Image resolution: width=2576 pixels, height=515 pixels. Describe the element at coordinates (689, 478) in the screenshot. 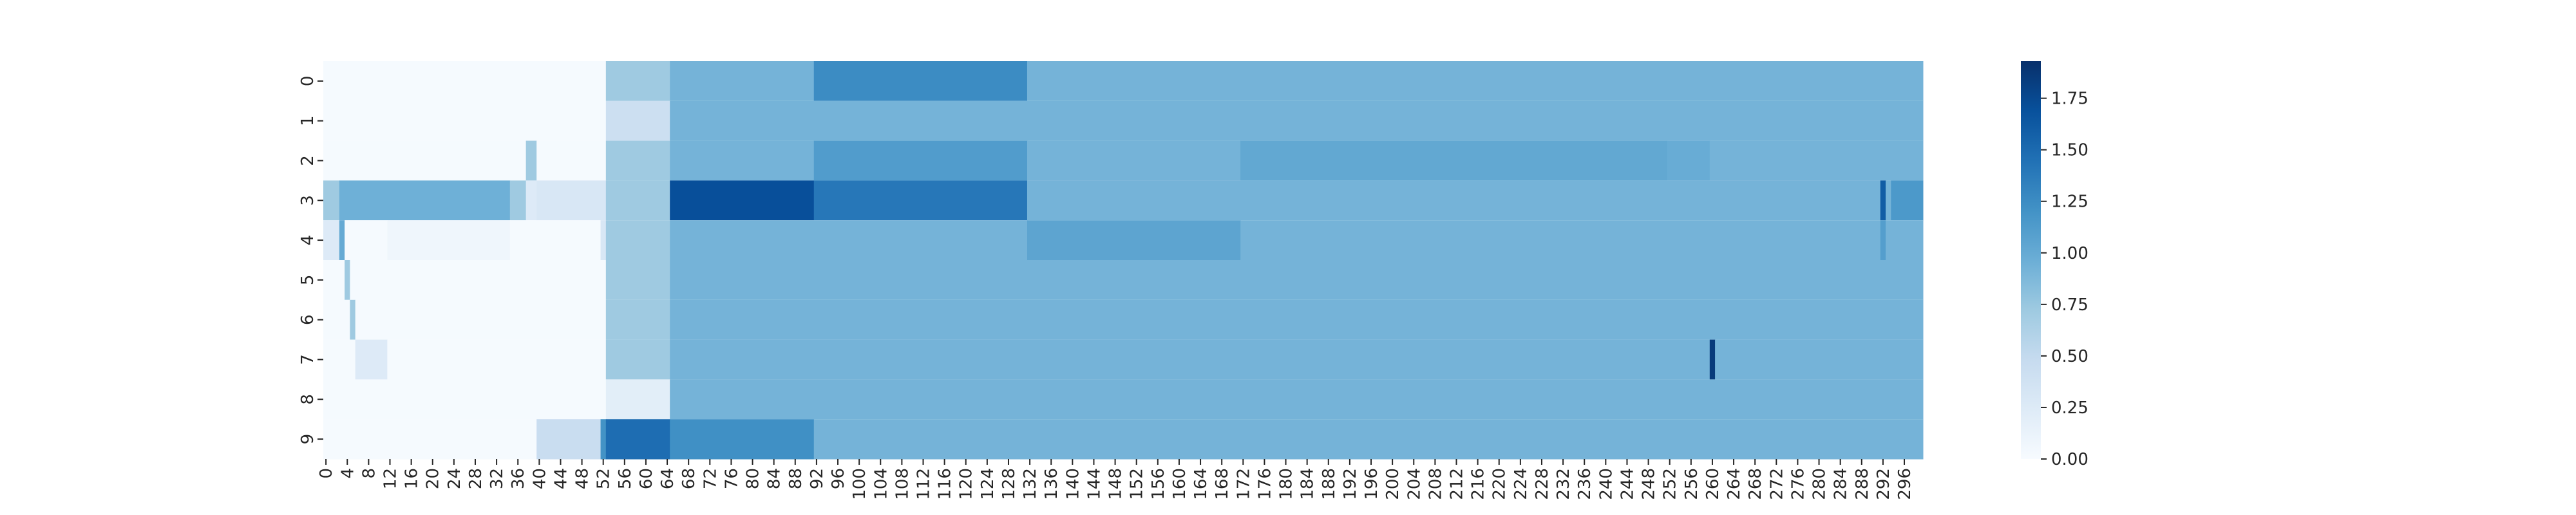

I see `x-tick-label: 68` at that location.